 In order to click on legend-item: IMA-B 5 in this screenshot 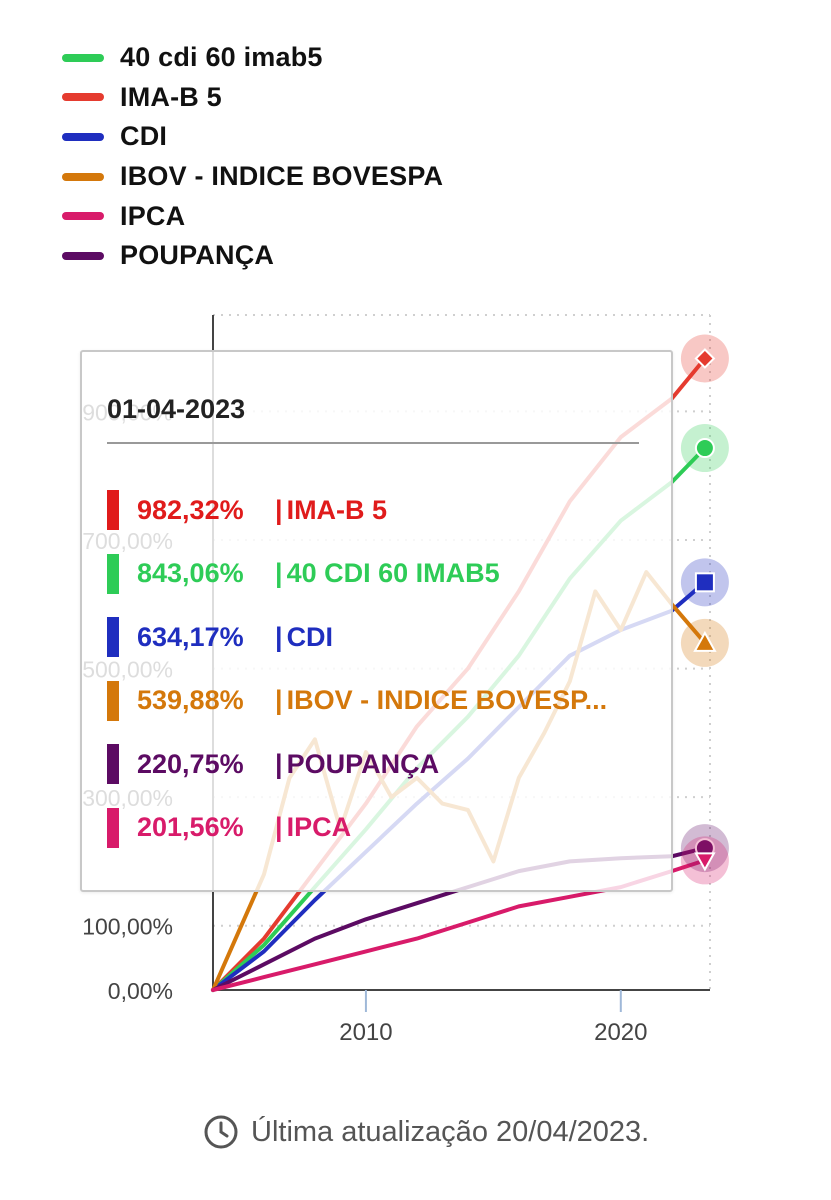, I will do `click(252, 98)`.